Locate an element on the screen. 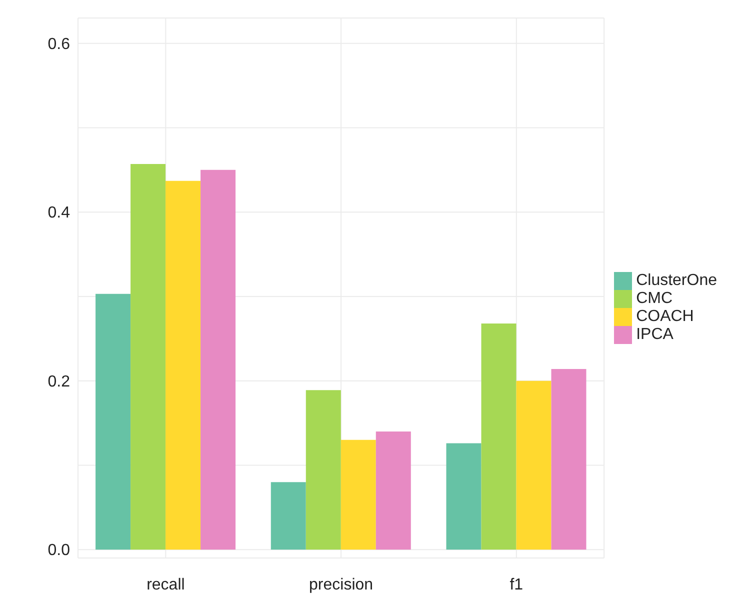 The image size is (737, 612). x-tick-label: recall is located at coordinates (165, 585).